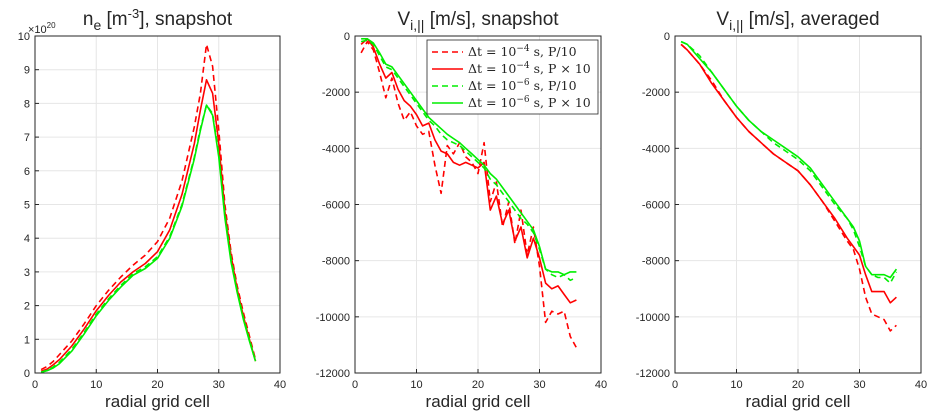 Image resolution: width=933 pixels, height=416 pixels. I want to click on y-tick-label: 9, so click(27, 71).